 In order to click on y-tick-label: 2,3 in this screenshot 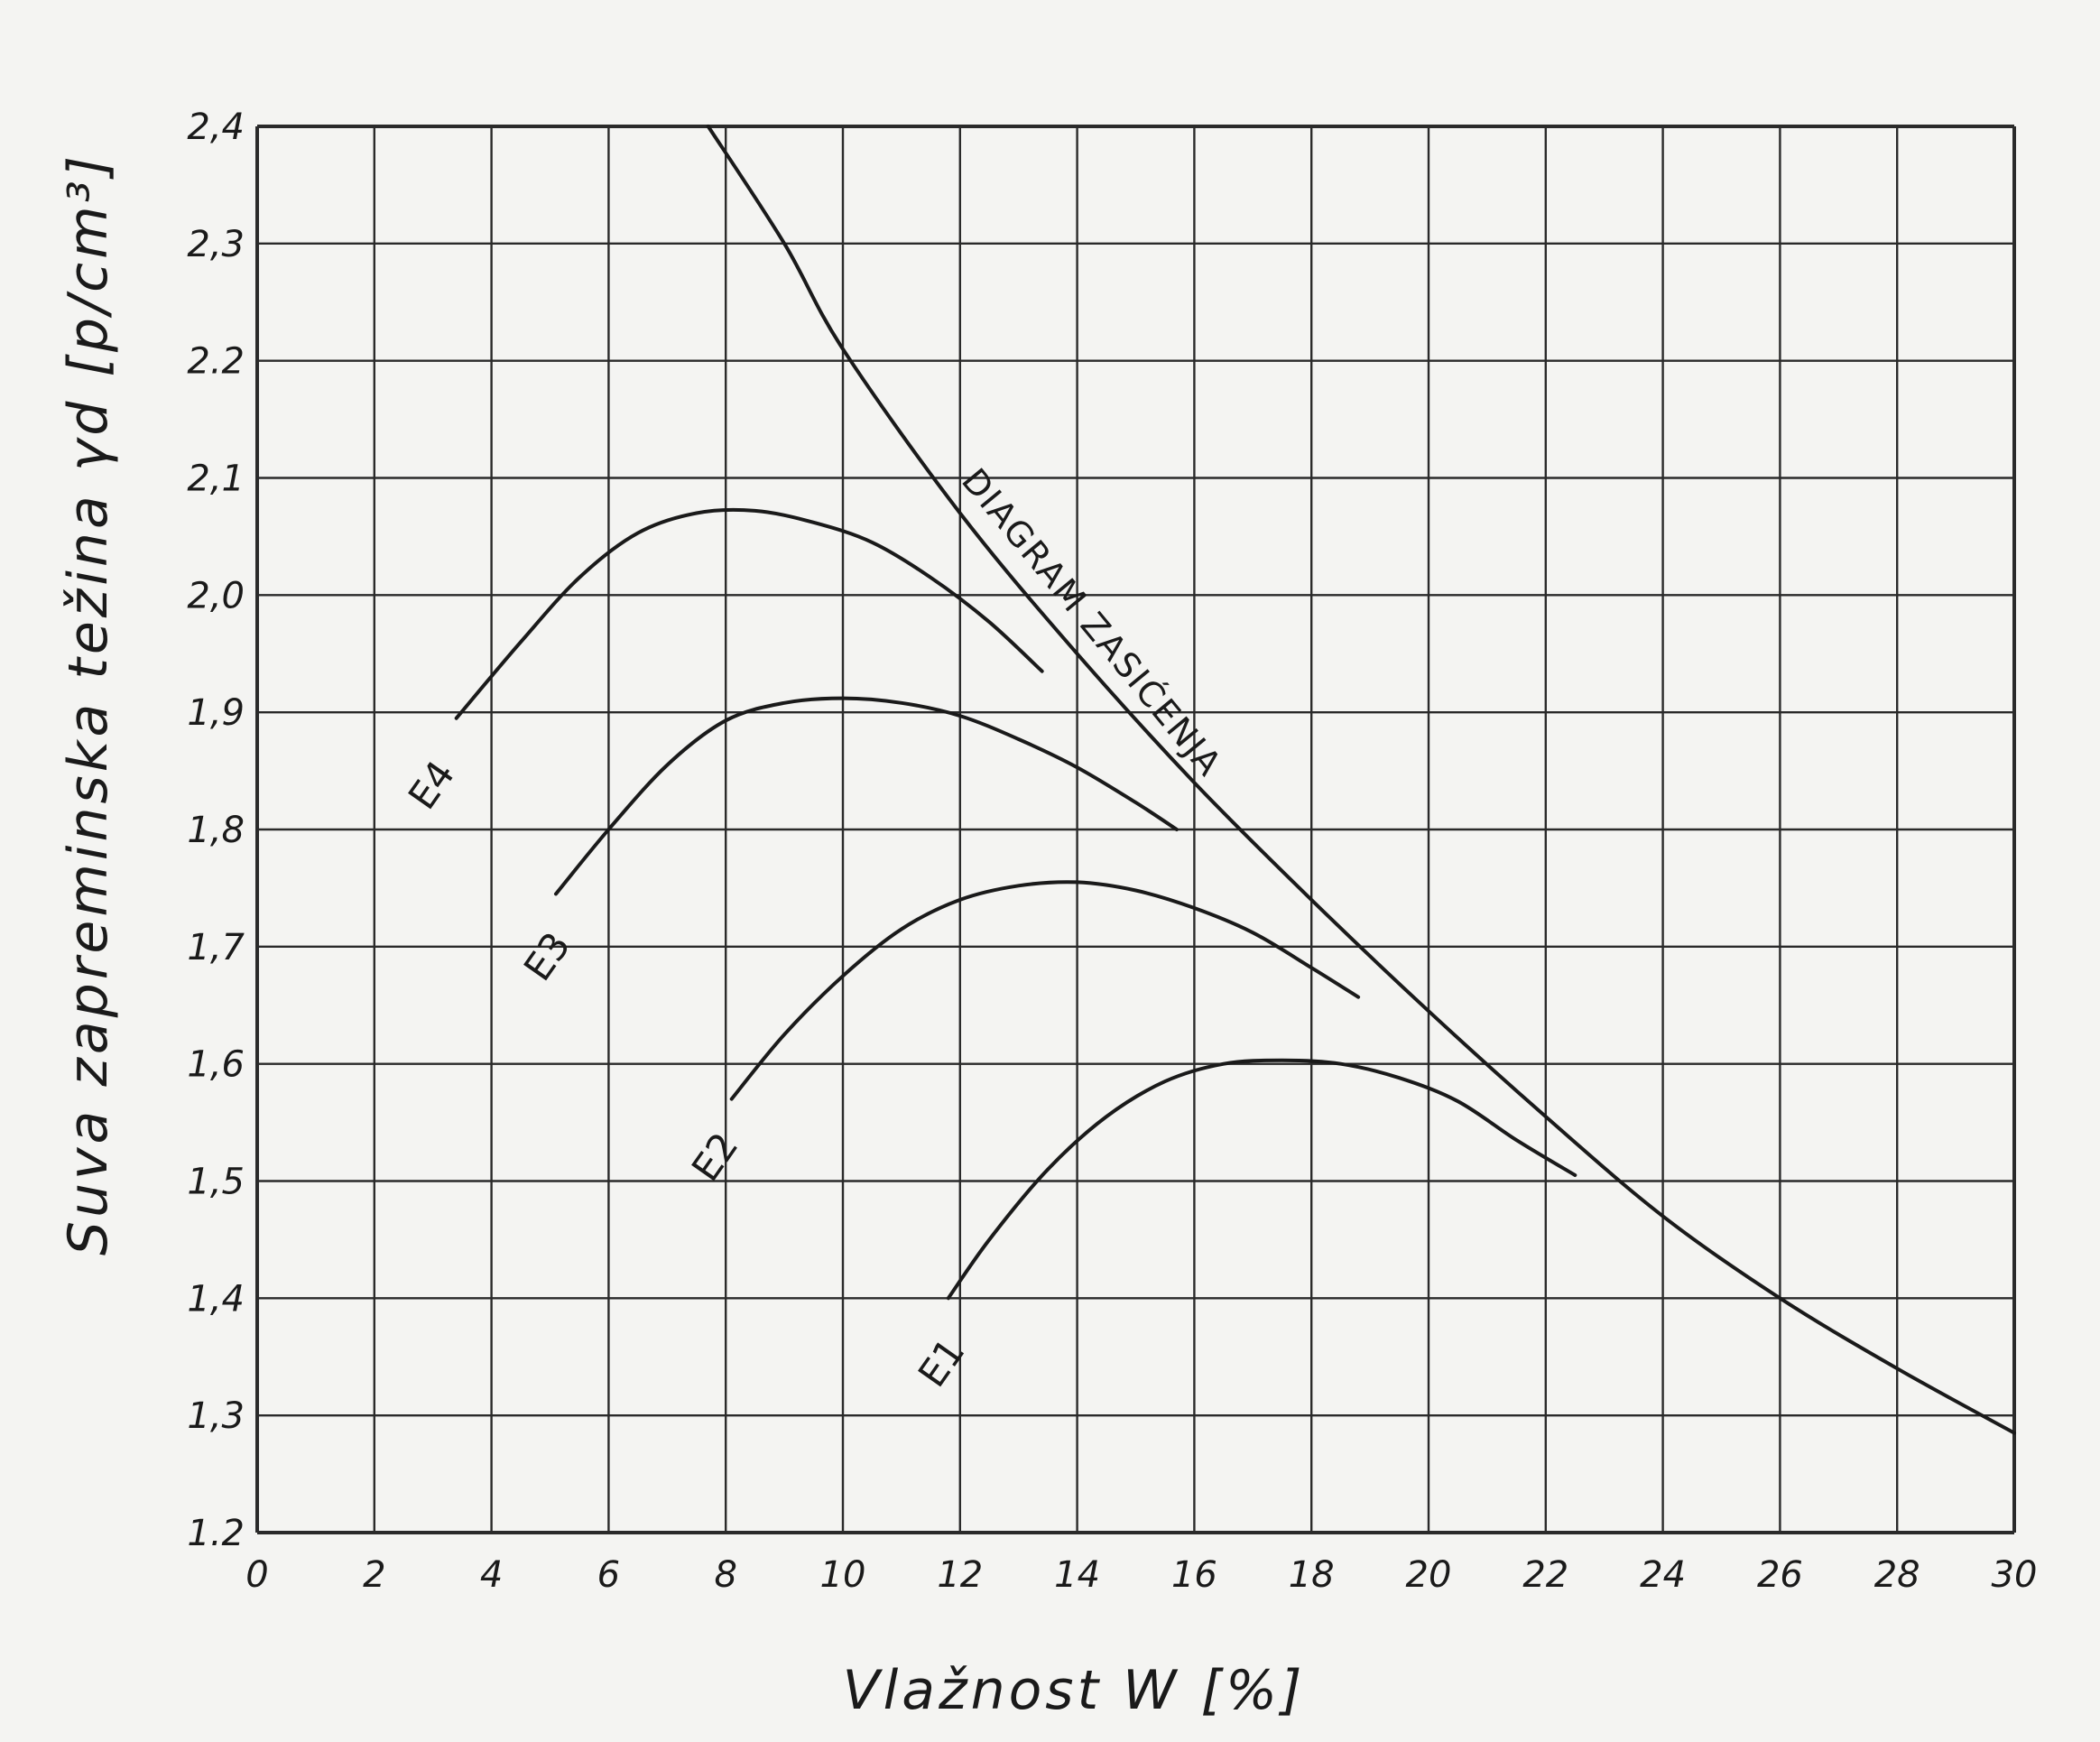, I will do `click(216, 244)`.